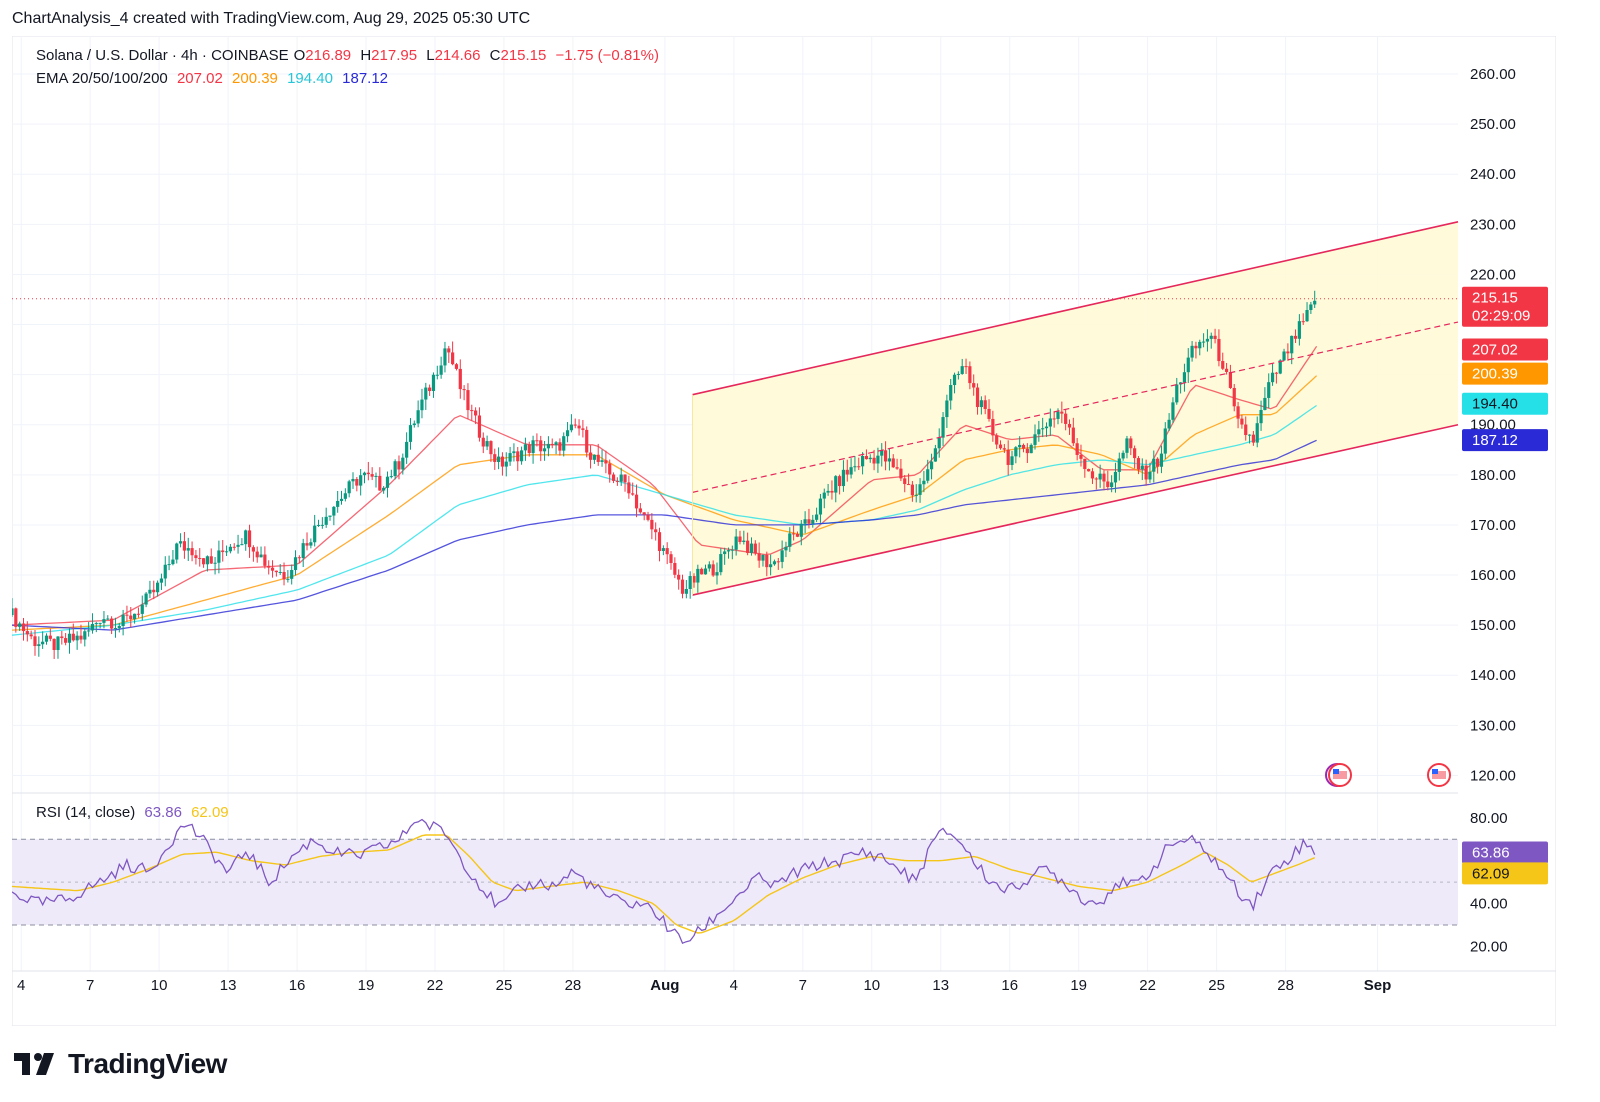  I want to click on ema-label: EMA 20/50/100/200, so click(102, 78).